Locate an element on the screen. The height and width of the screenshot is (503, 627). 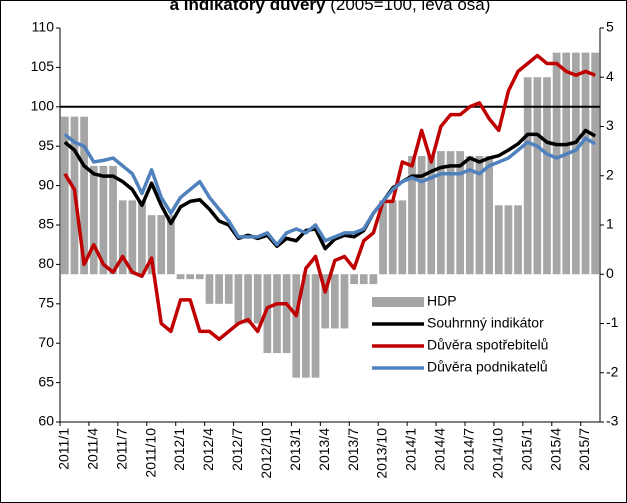
x-tick-label: 2011/10 is located at coordinates (150, 453).